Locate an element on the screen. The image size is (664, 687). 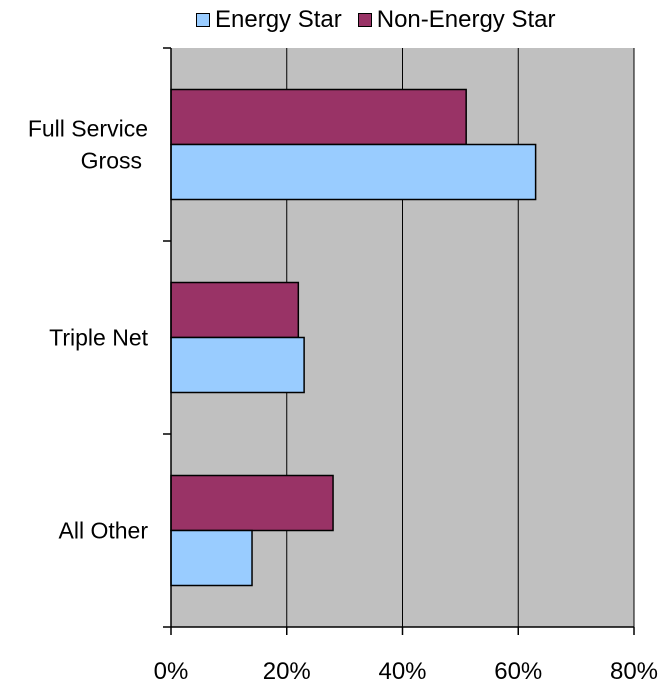
legend-swatch-energy-star is located at coordinates (203, 20).